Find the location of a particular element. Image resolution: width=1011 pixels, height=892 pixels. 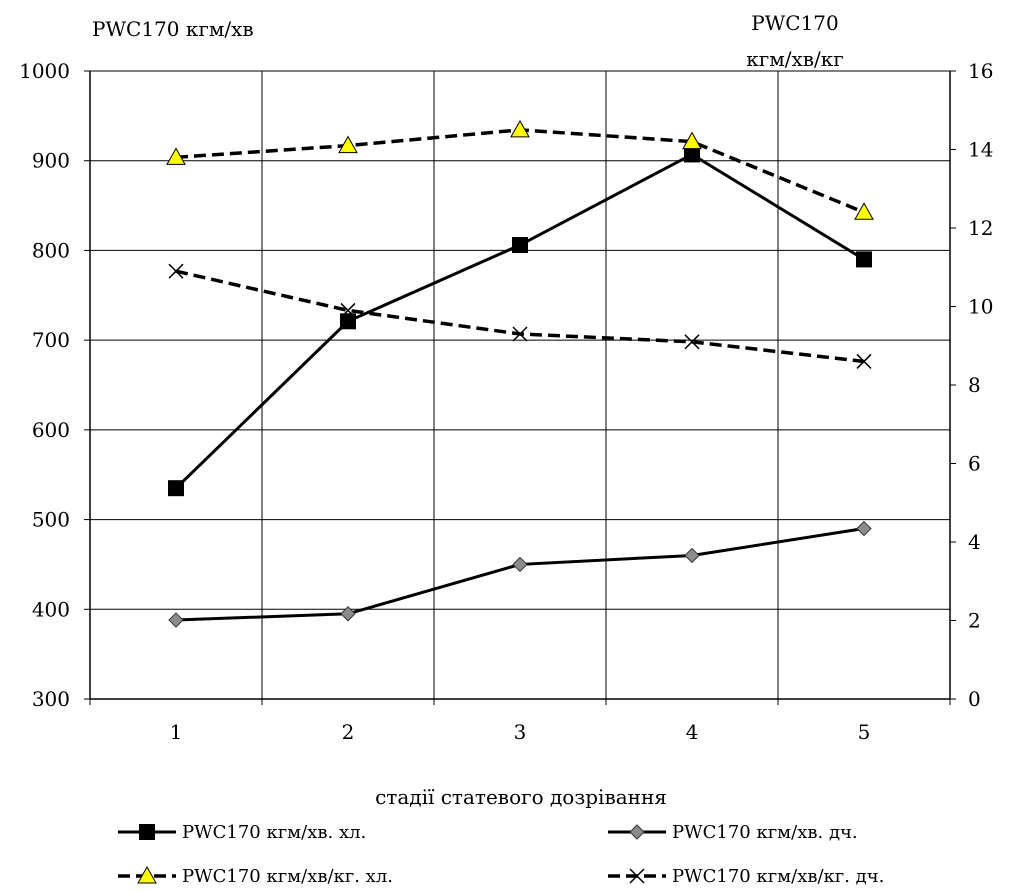

y-left-tick-label: 1000 is located at coordinates (44, 71).